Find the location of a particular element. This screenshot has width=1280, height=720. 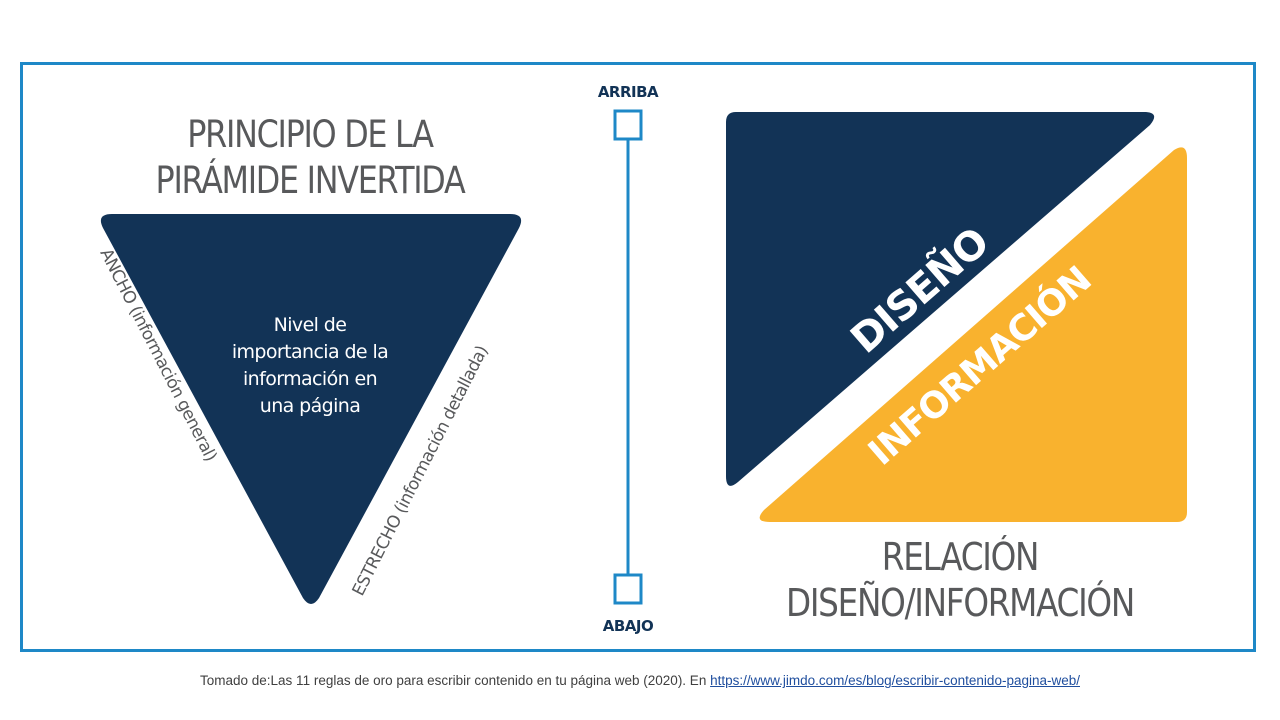

scale-bottom-marker is located at coordinates (628, 589).